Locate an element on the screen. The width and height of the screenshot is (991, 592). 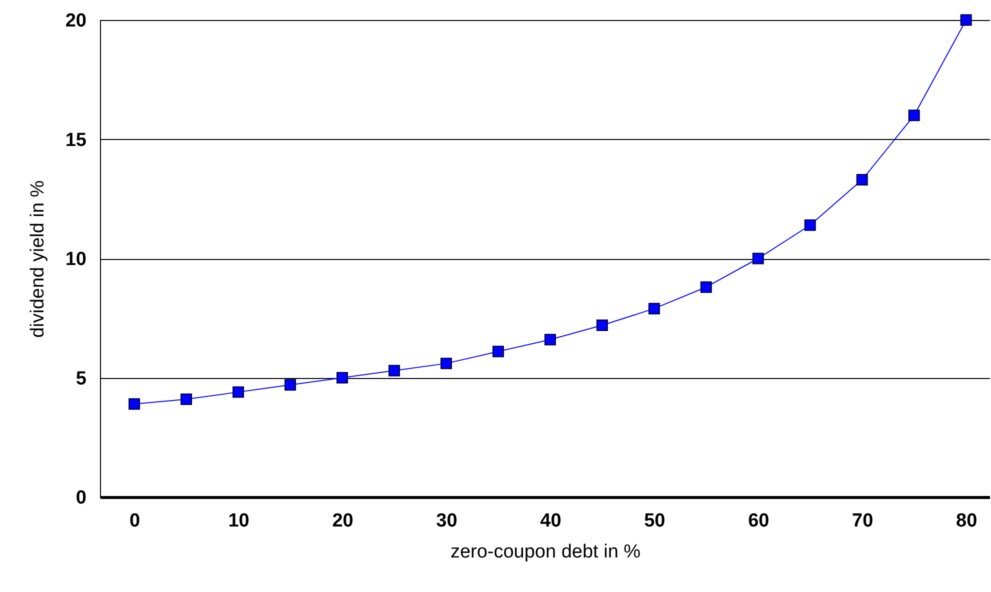
y-tick-label: 5 is located at coordinates (81, 379).